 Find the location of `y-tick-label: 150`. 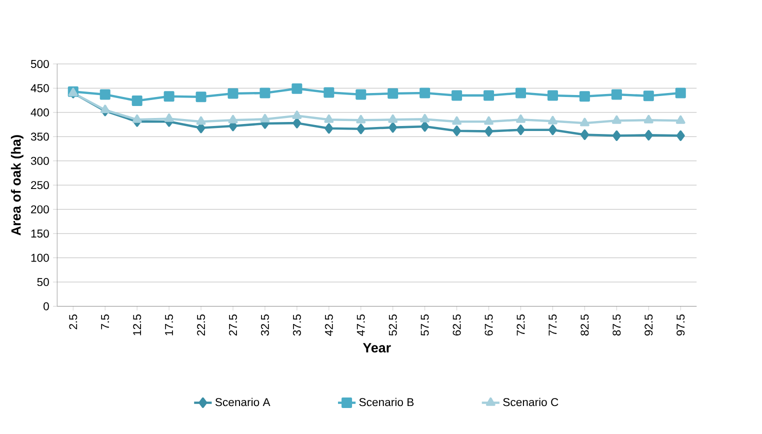

y-tick-label: 150 is located at coordinates (40, 234).